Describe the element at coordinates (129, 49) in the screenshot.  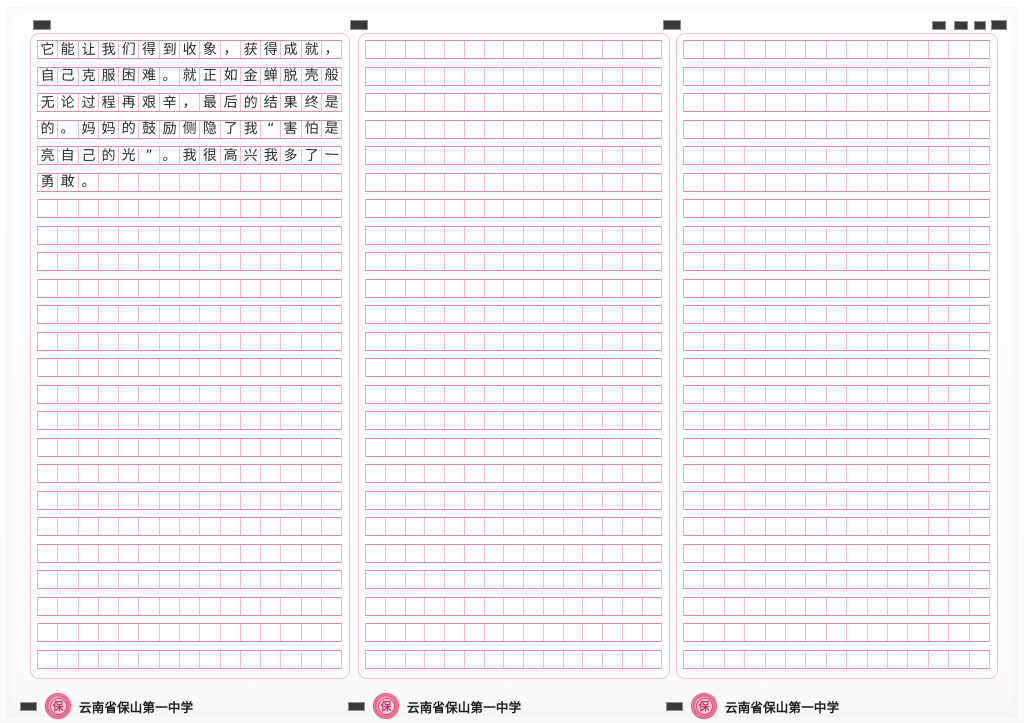
I see `grid-cell: 们` at that location.